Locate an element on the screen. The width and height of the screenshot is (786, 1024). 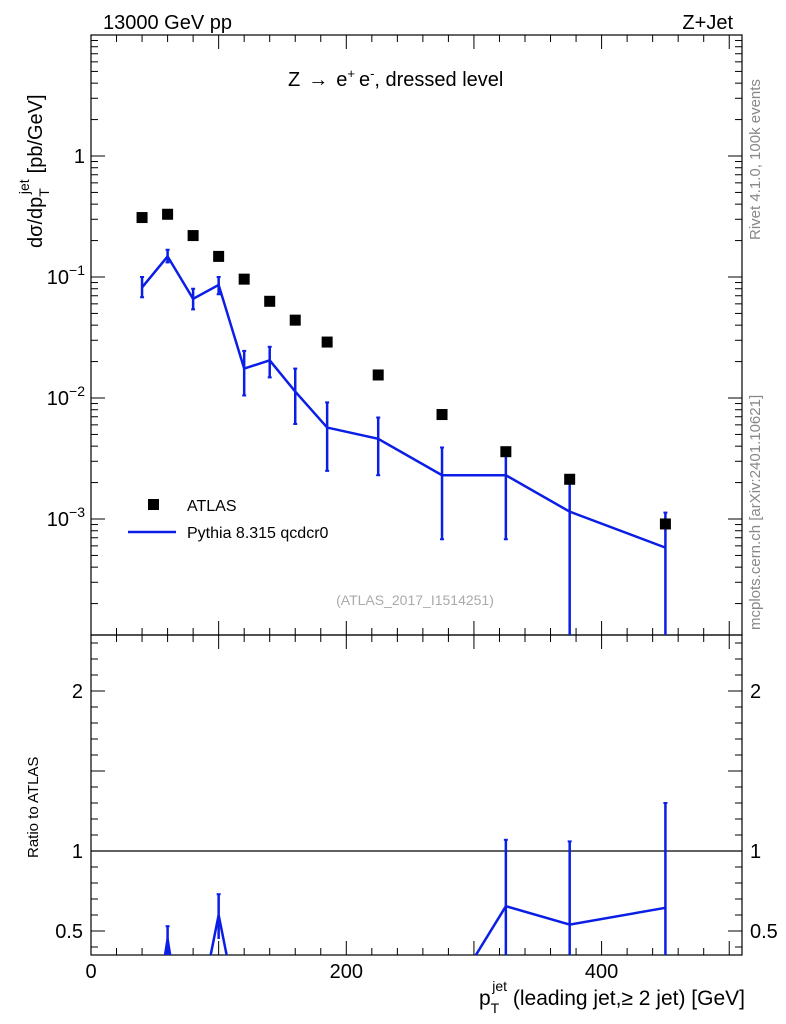
ratio-ytick-label: 2 is located at coordinates (77, 692).